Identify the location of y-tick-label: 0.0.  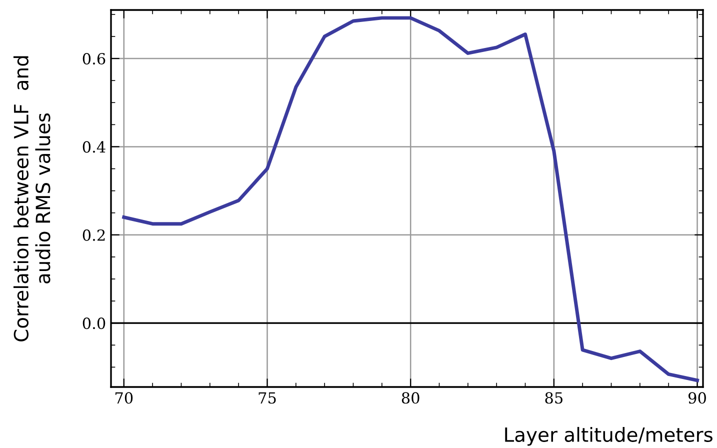
(94, 324).